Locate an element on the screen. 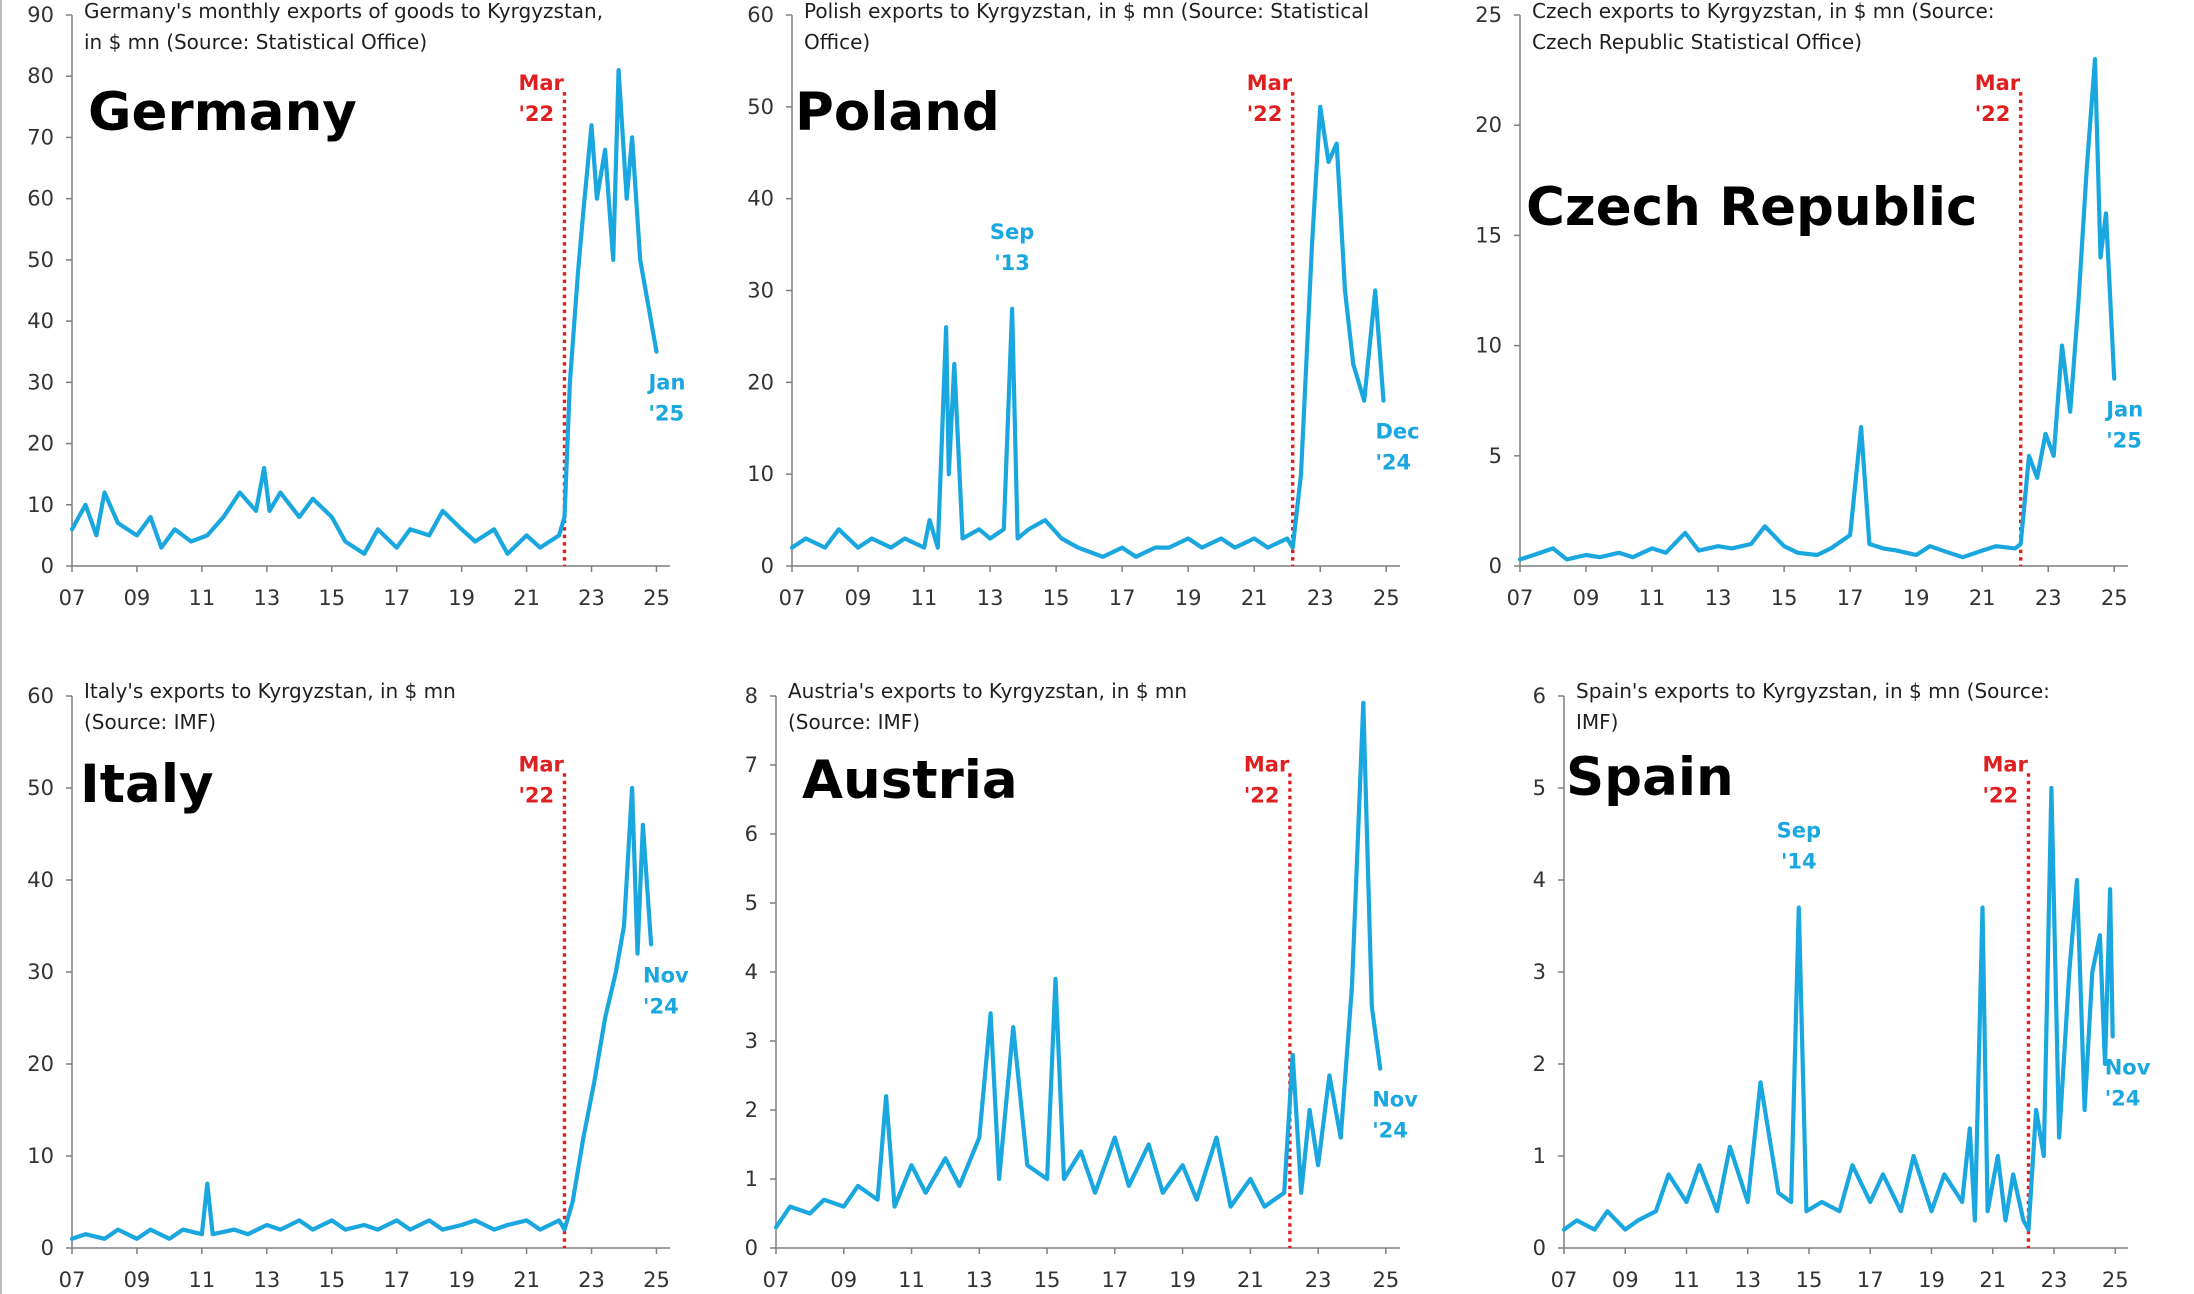 Image resolution: width=2194 pixels, height=1294 pixels. poland-y-tick-label: 50 is located at coordinates (760, 107).